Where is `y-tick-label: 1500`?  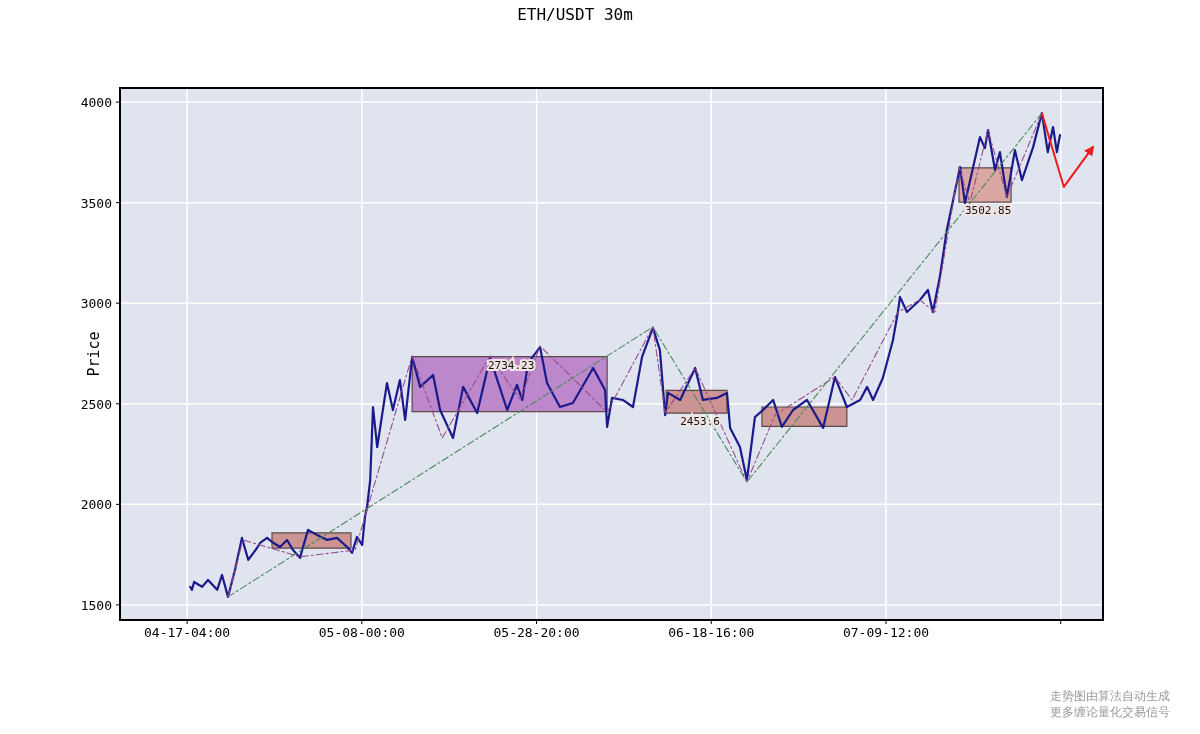
y-tick-label: 1500 is located at coordinates (96, 605).